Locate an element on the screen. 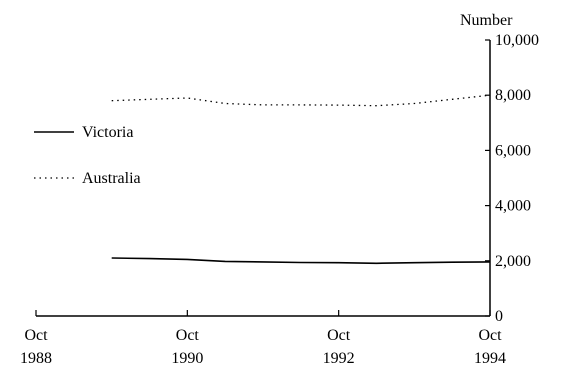 The image size is (578, 373). legend-label-victoria: Victoria is located at coordinates (107, 132).